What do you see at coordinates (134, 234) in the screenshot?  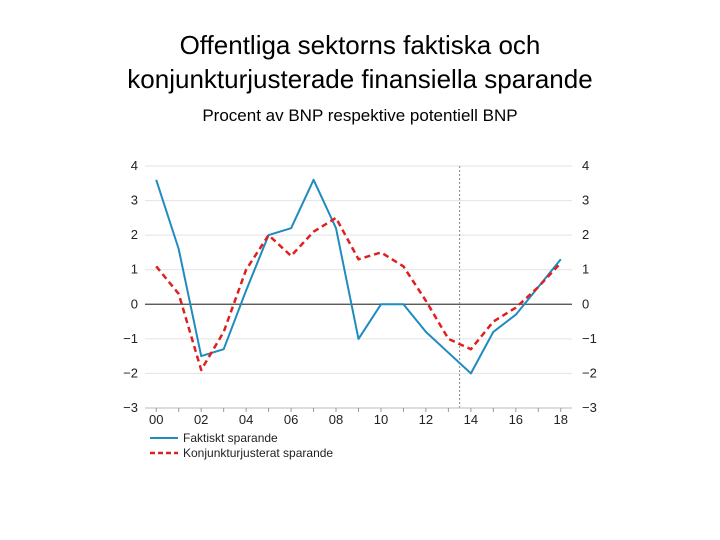 I see `y-tick-label-left: 2` at bounding box center [134, 234].